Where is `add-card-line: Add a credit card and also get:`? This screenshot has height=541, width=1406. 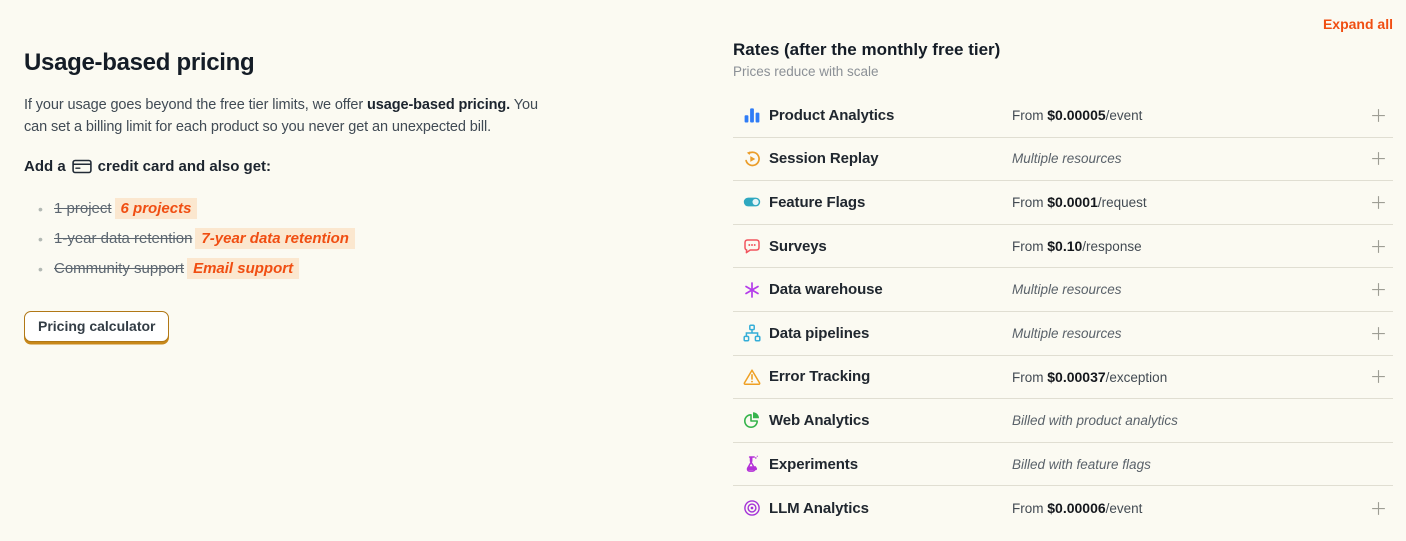
add-card-line: Add a credit card and also get: is located at coordinates (285, 166).